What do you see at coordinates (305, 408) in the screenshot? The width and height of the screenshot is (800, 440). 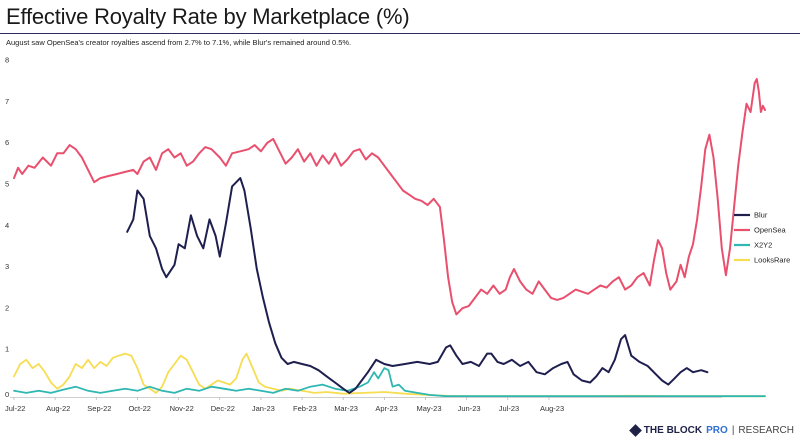 I see `x-tick-label: Feb-23` at bounding box center [305, 408].